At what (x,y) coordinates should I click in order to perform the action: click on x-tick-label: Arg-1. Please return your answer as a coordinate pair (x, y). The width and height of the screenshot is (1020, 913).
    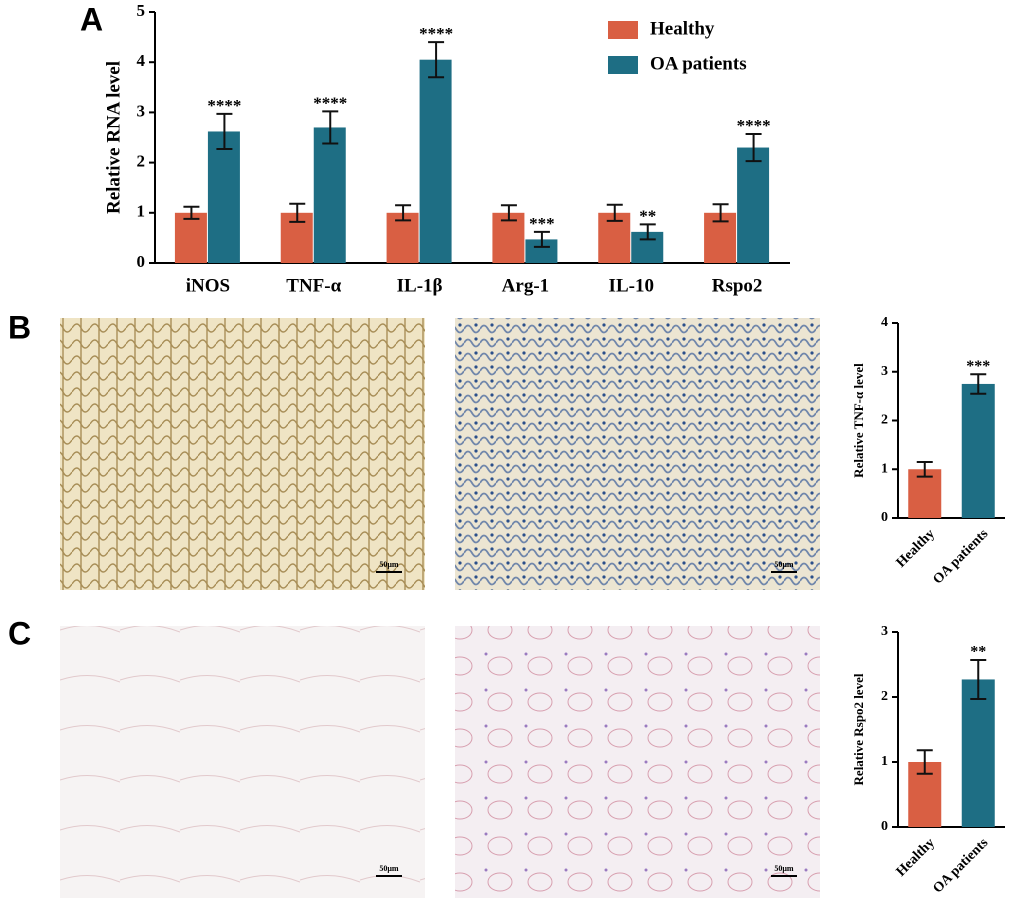
    Looking at the image, I should click on (525, 285).